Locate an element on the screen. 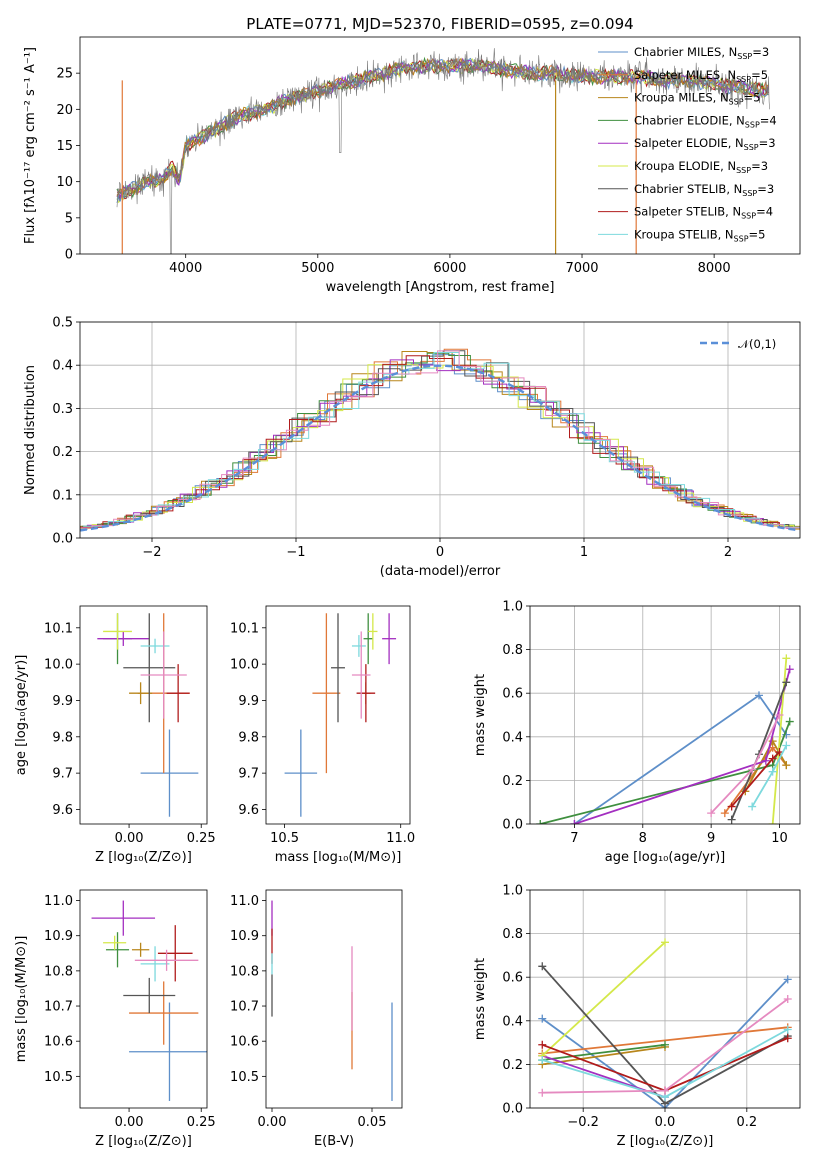 The height and width of the screenshot is (1170, 819). x-tick-label: 0.0 is located at coordinates (665, 1122).